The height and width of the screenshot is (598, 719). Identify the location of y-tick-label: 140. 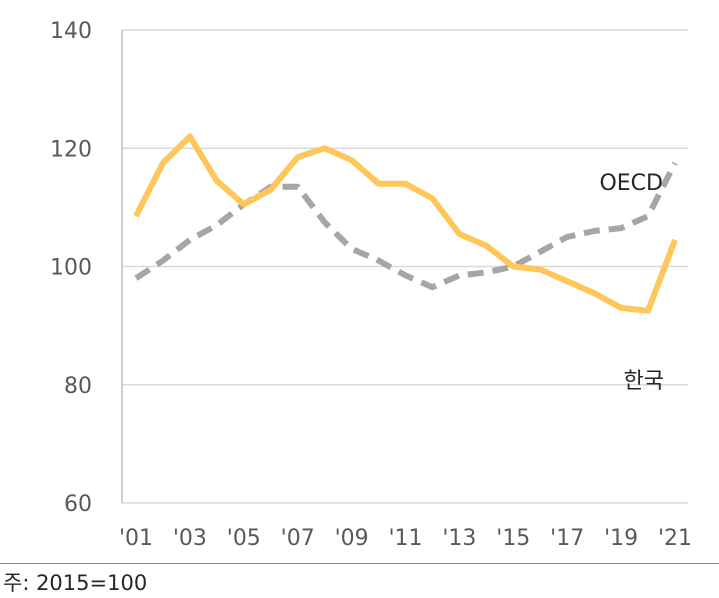
(71, 31).